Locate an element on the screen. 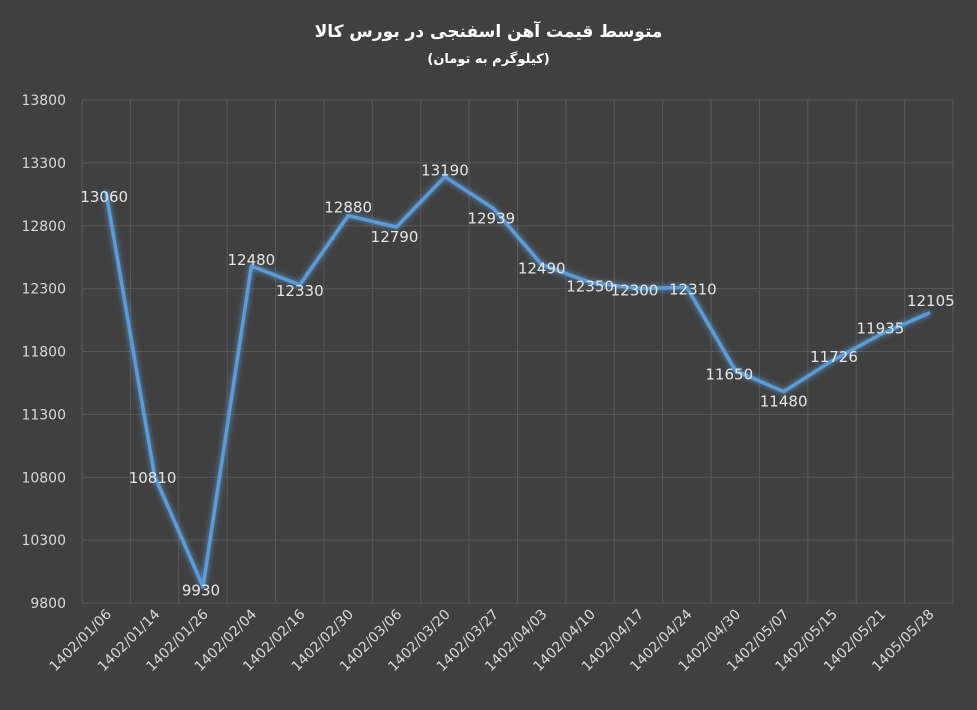 This screenshot has height=710, width=977. y-tick-label: 11800 is located at coordinates (43, 353).